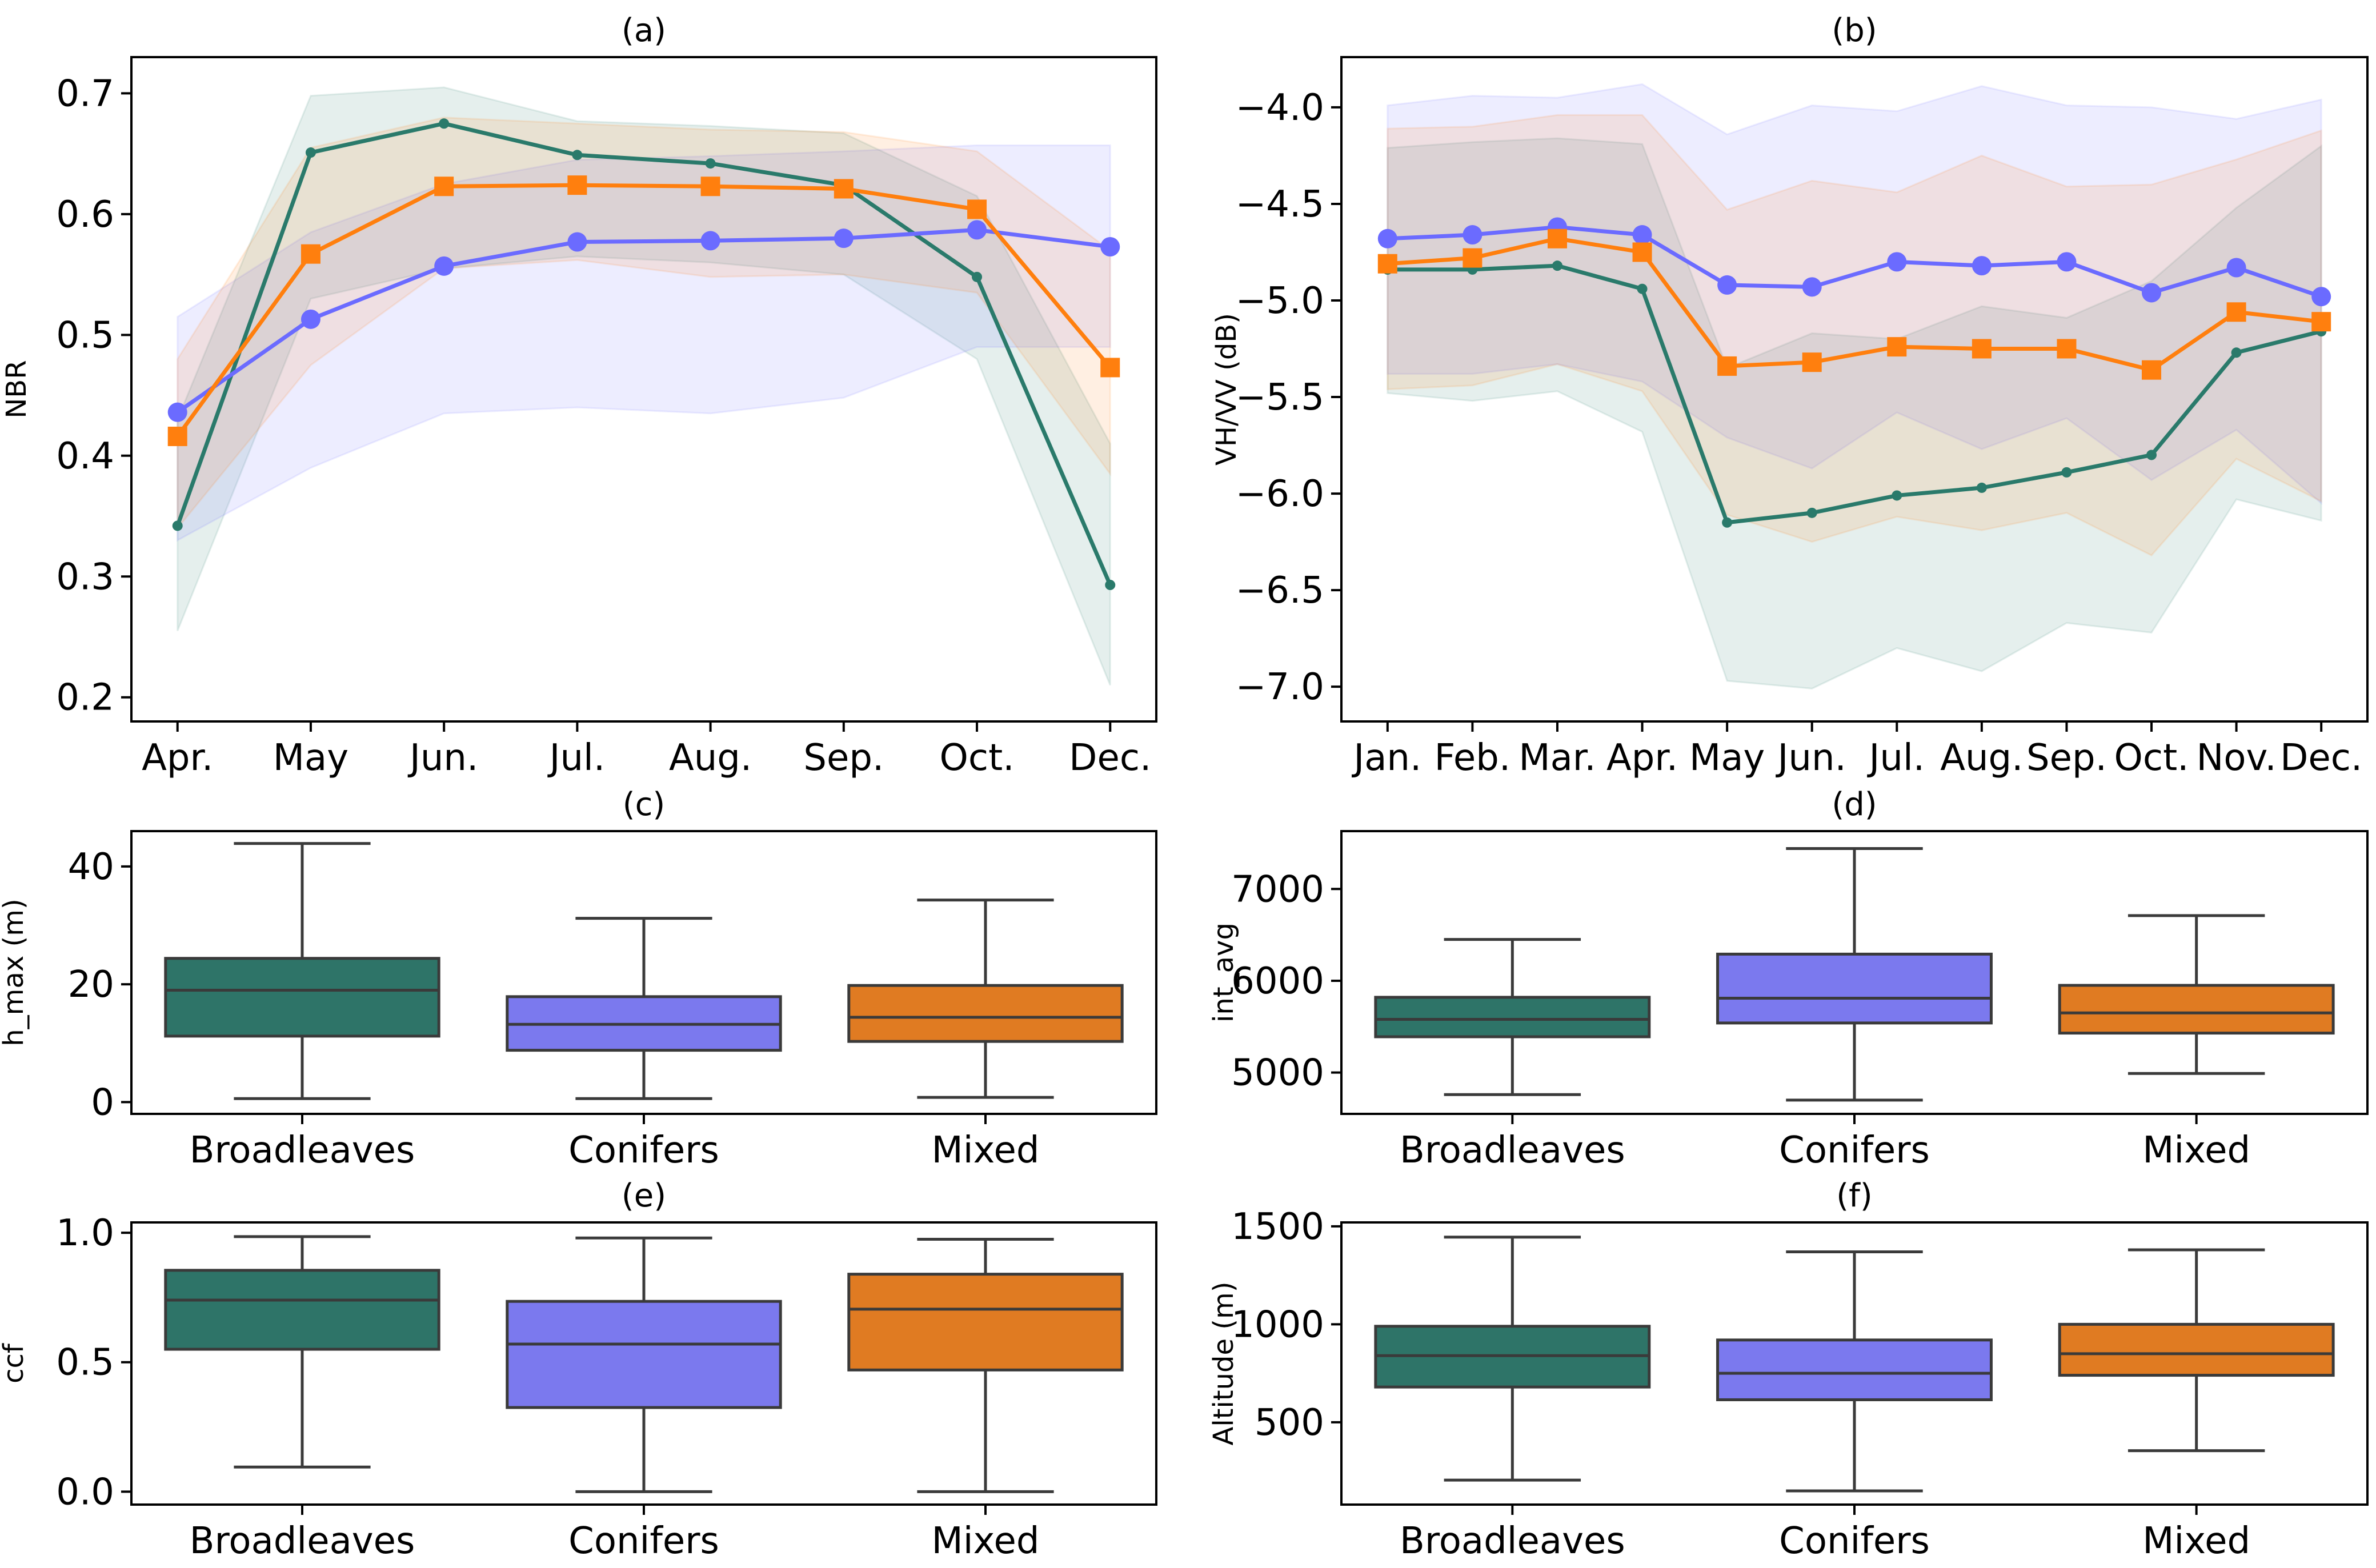 The image size is (2376, 1568). Describe the element at coordinates (1224, 1363) in the screenshot. I see `y-axis-label: Altitude (m)` at that location.